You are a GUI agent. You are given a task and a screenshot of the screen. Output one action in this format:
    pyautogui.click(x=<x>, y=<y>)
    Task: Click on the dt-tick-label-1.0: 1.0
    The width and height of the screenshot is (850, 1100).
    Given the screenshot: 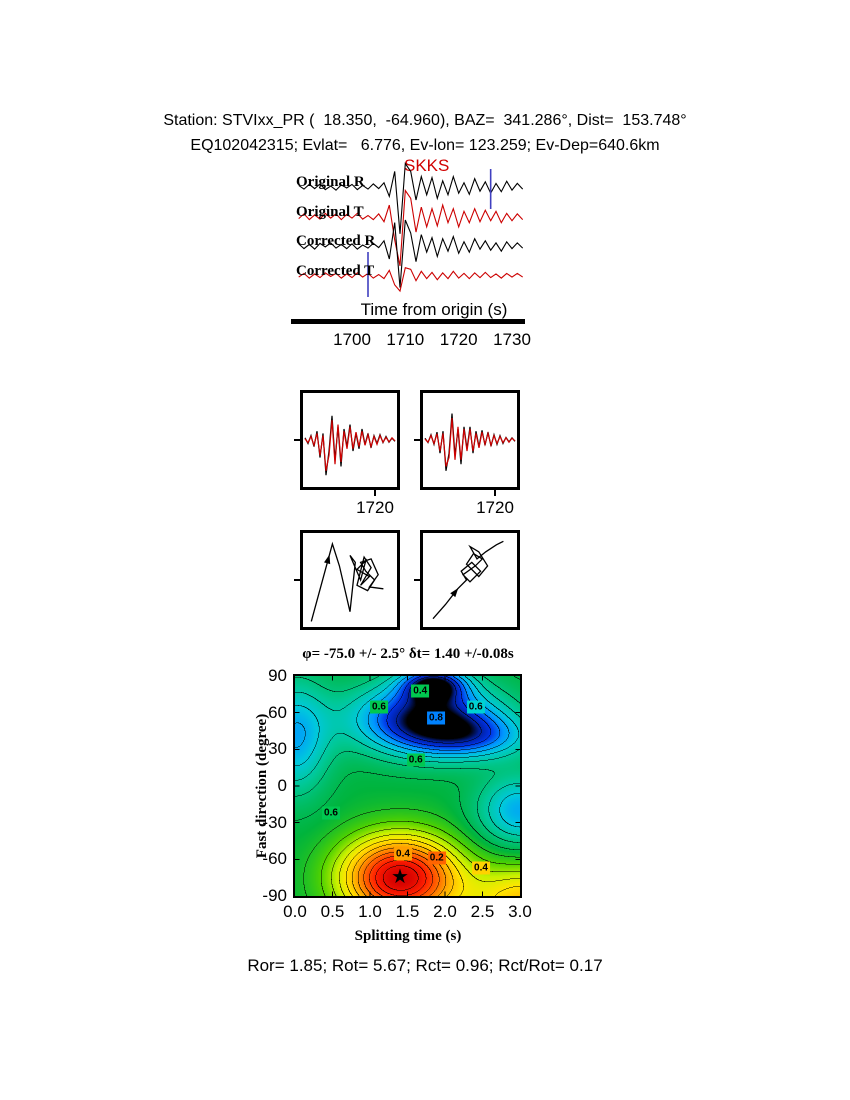 What is the action you would take?
    pyautogui.click(x=370, y=911)
    